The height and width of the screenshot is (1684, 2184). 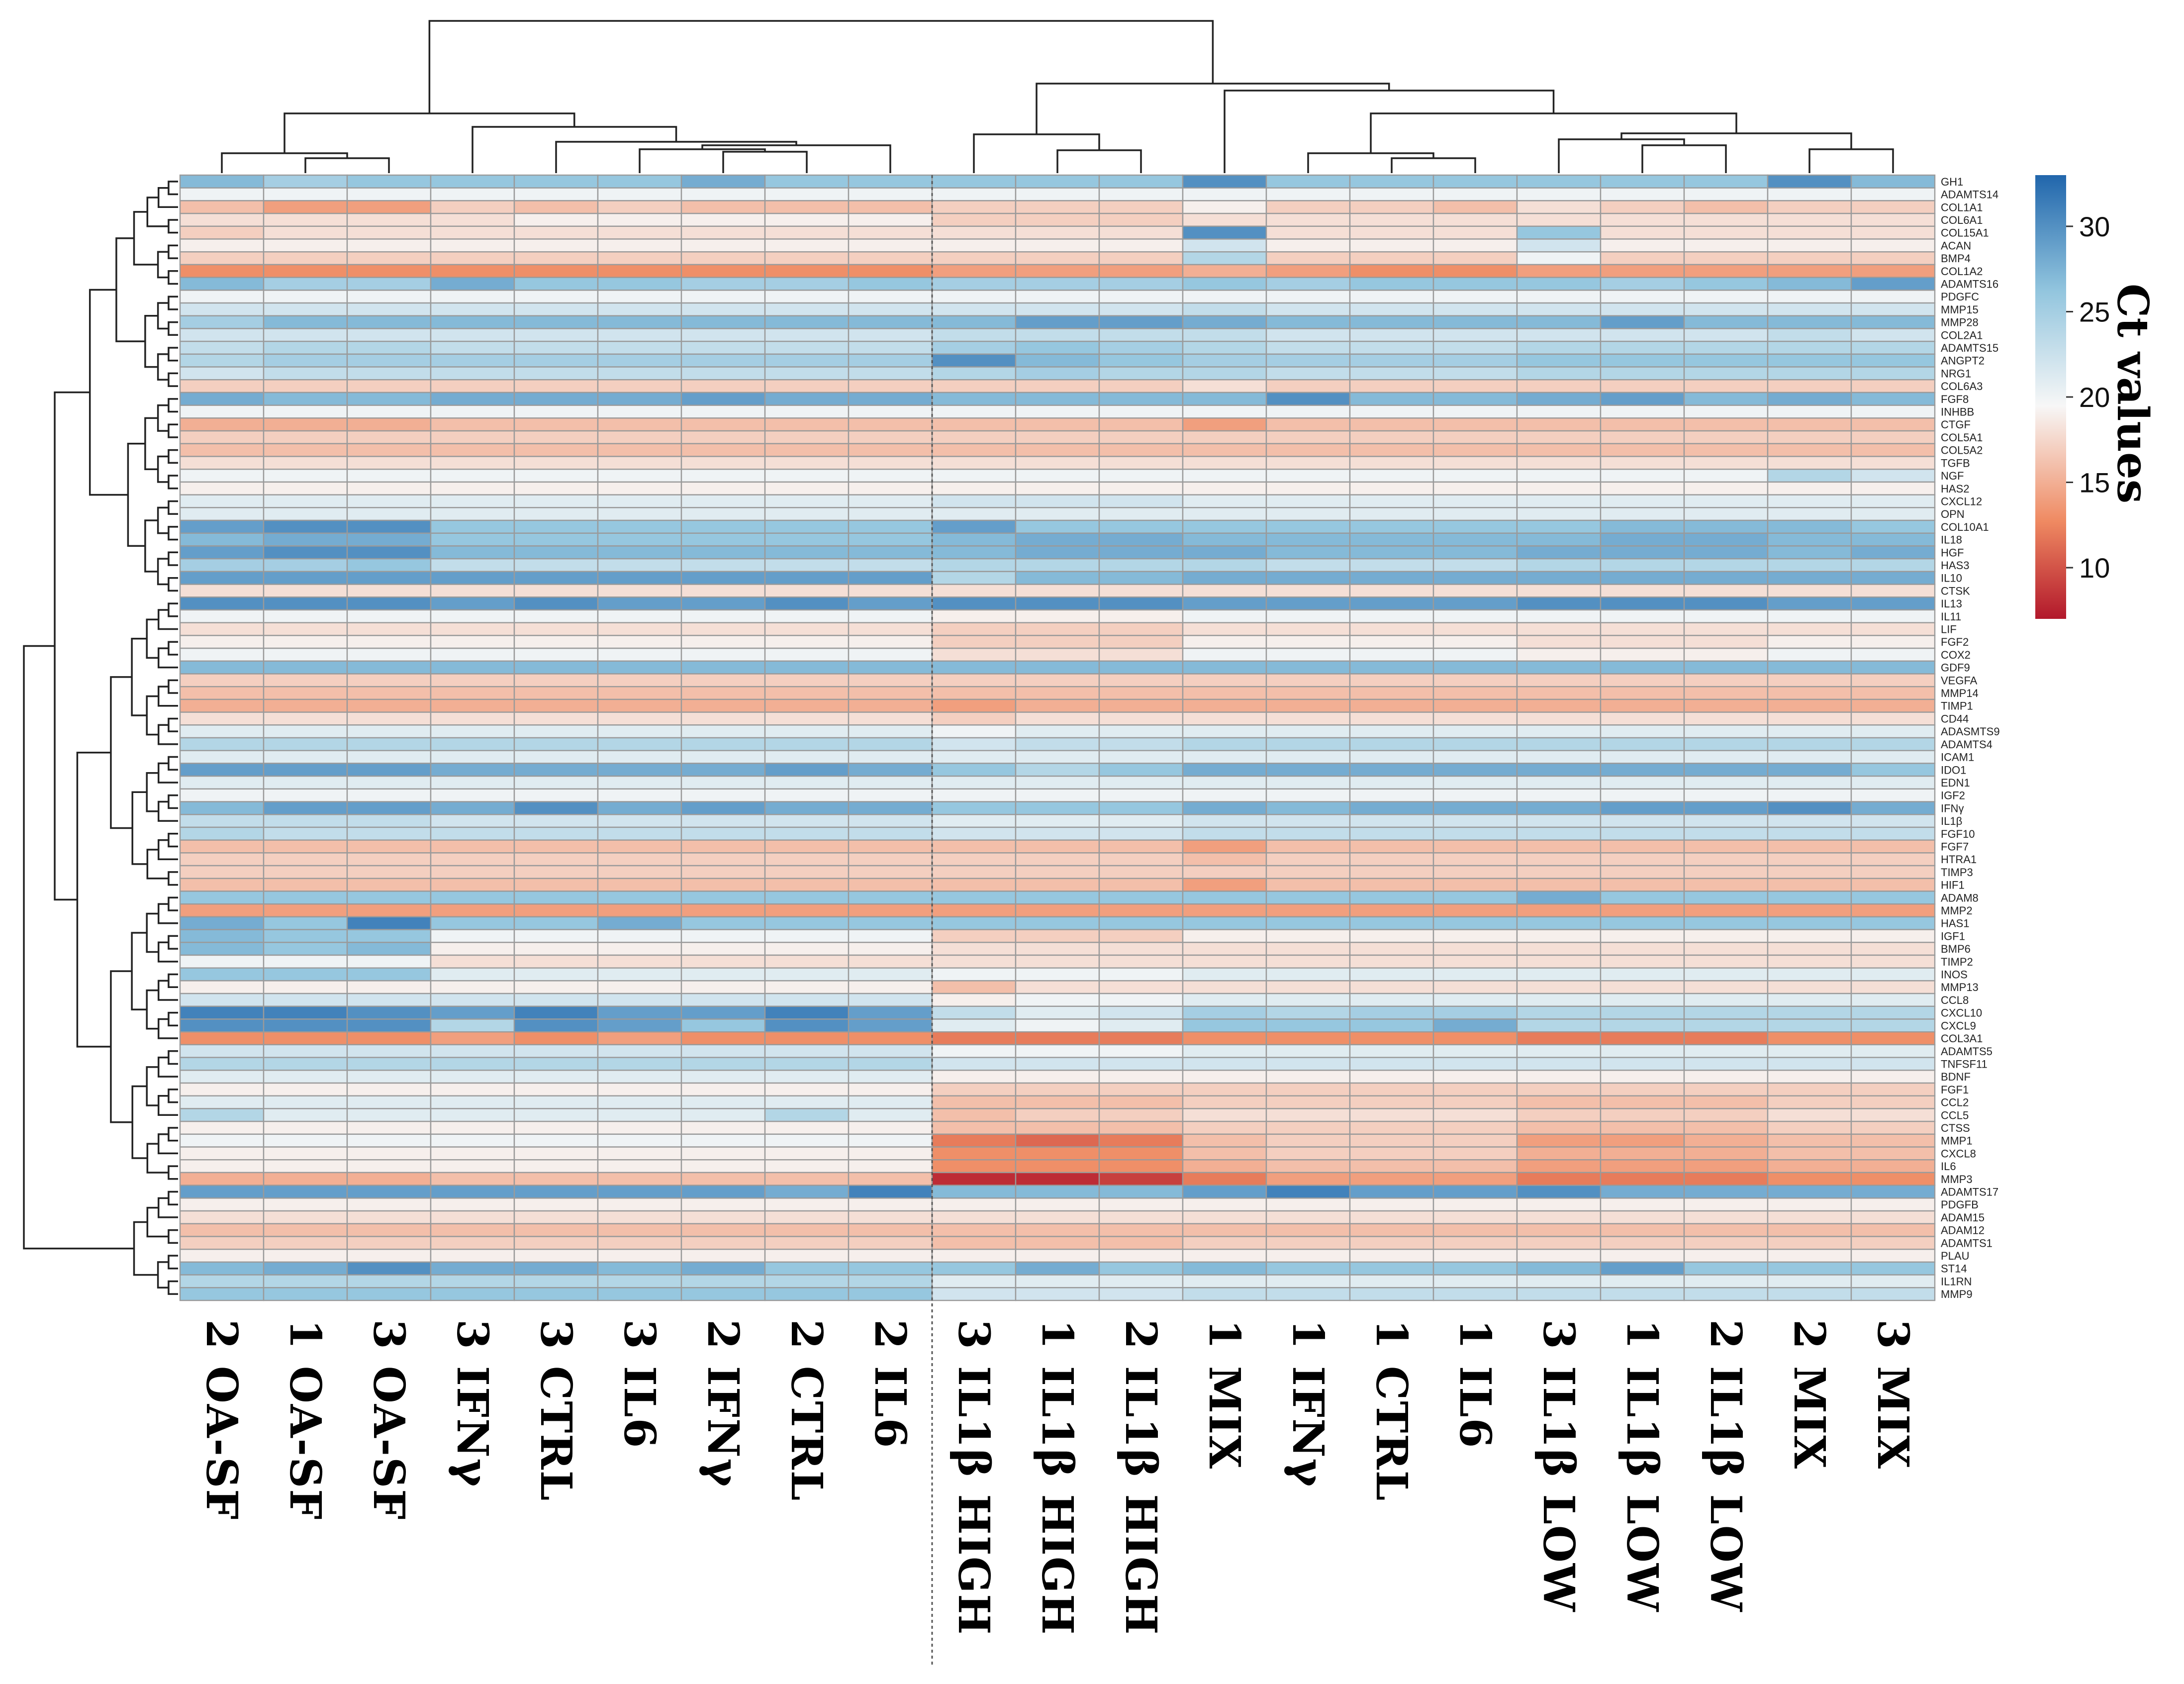 What do you see at coordinates (1308, 1403) in the screenshot?
I see `sample-label: 1 IFNγ` at bounding box center [1308, 1403].